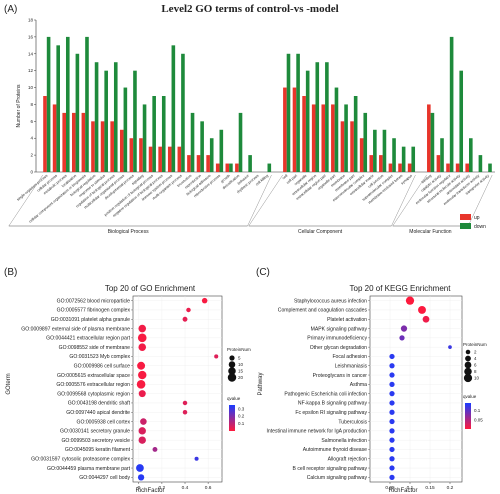 The image size is (500, 494). What do you see at coordinates (344, 441) in the screenshot?
I see `kegg-term-label: Salmonella infection` at bounding box center [344, 441].